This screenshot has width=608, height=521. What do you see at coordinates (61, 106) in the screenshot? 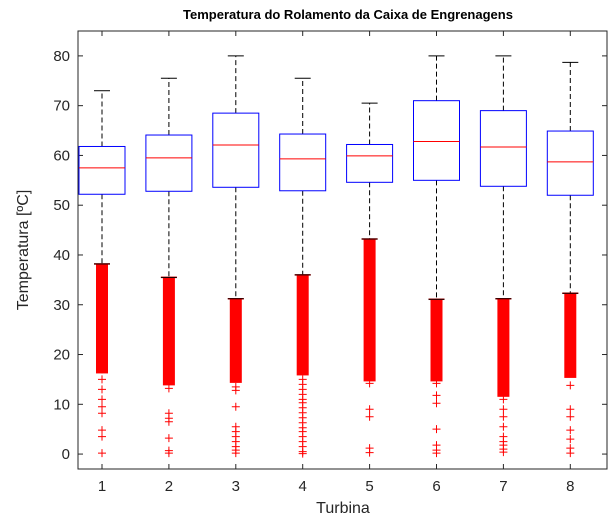
I see `y-tick-label: 70` at bounding box center [61, 106].